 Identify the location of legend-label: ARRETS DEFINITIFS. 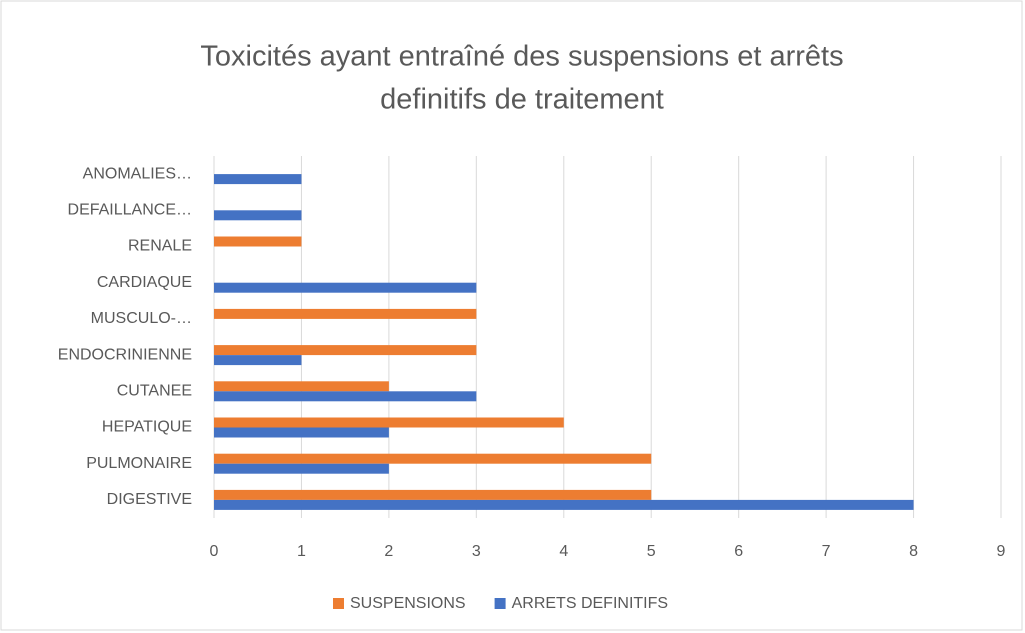
(590, 603).